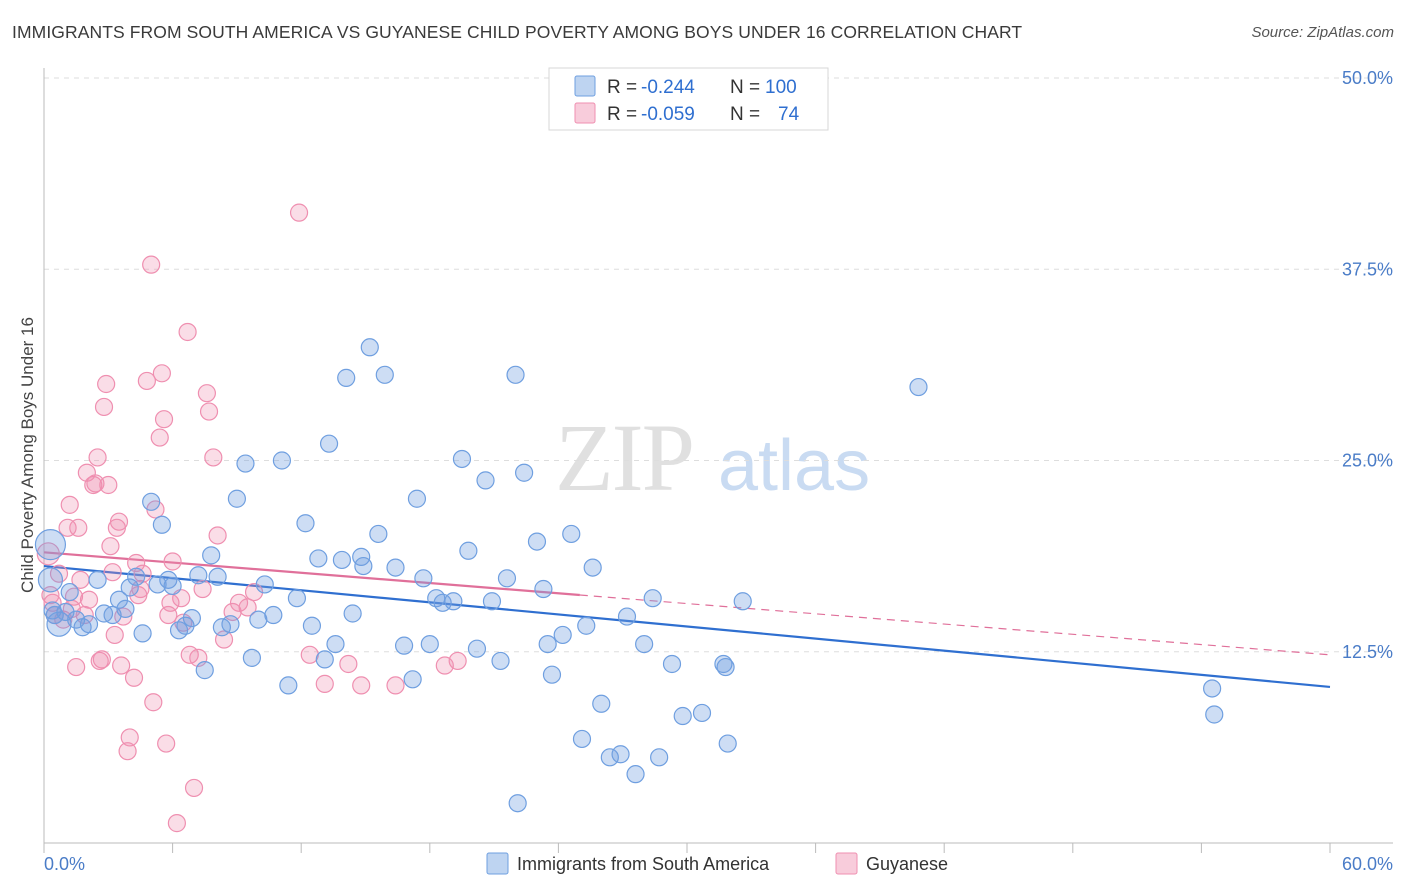  What do you see at coordinates (781, 87) in the screenshot?
I see `legend-n-value-1: 100` at bounding box center [781, 87].